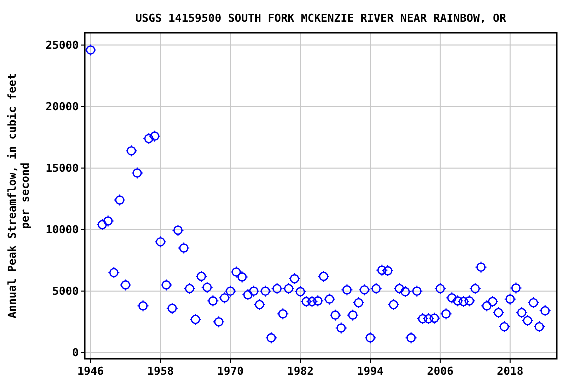  What do you see at coordinates (440, 371) in the screenshot?
I see `x-tick-label: 2006` at bounding box center [440, 371].